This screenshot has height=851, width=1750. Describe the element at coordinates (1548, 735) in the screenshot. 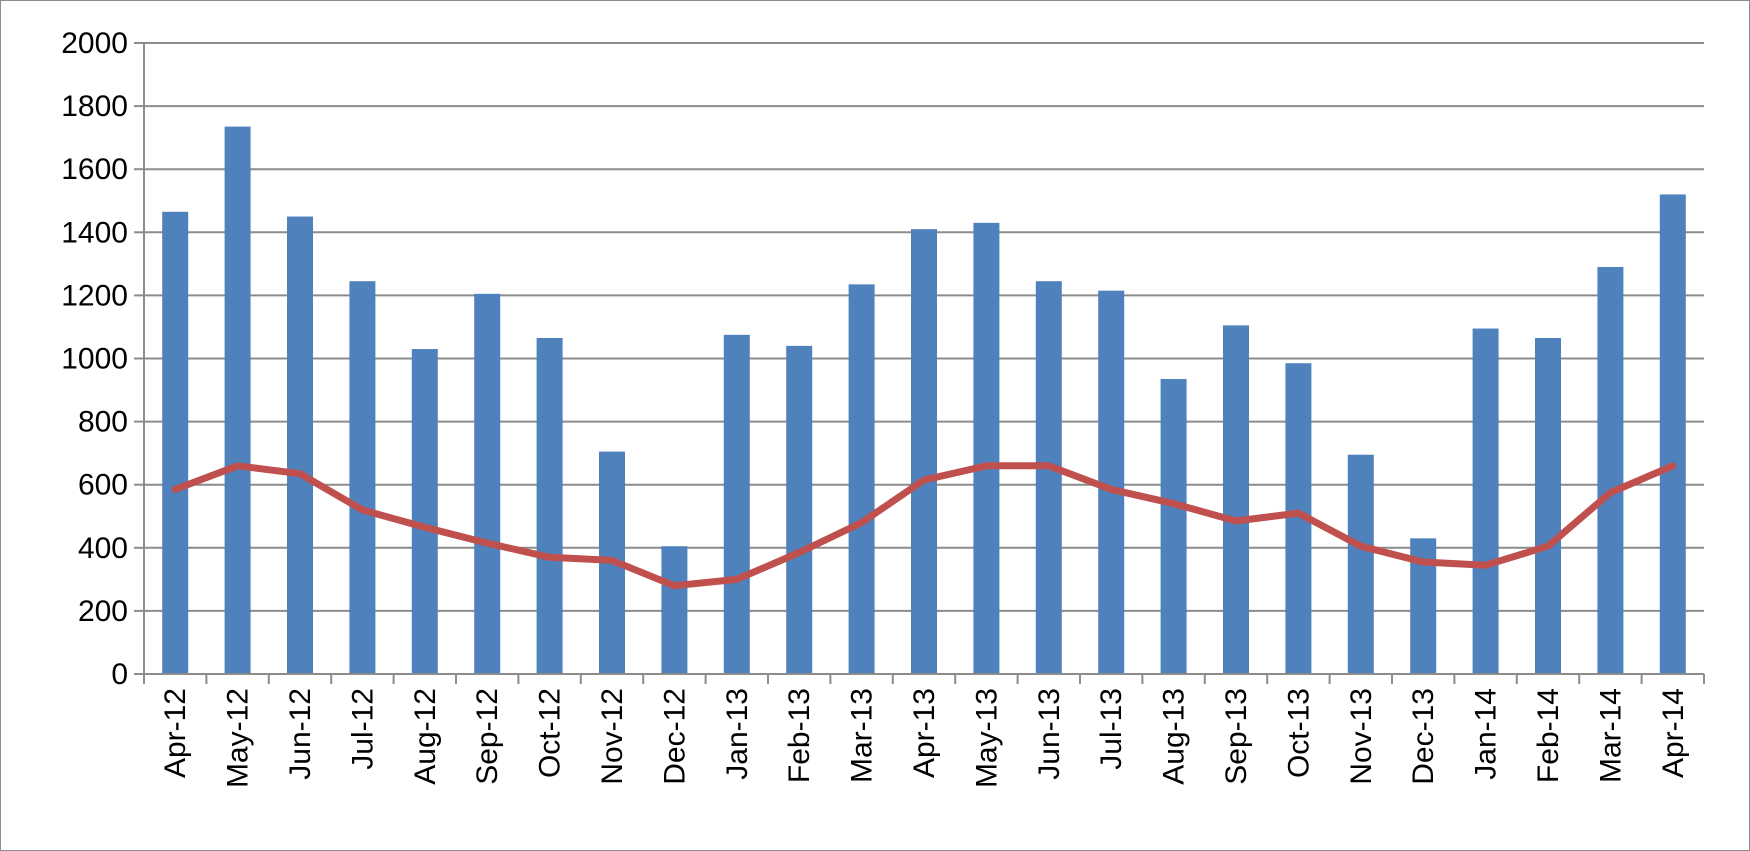

I see `x-tick-label: Feb-14` at that location.